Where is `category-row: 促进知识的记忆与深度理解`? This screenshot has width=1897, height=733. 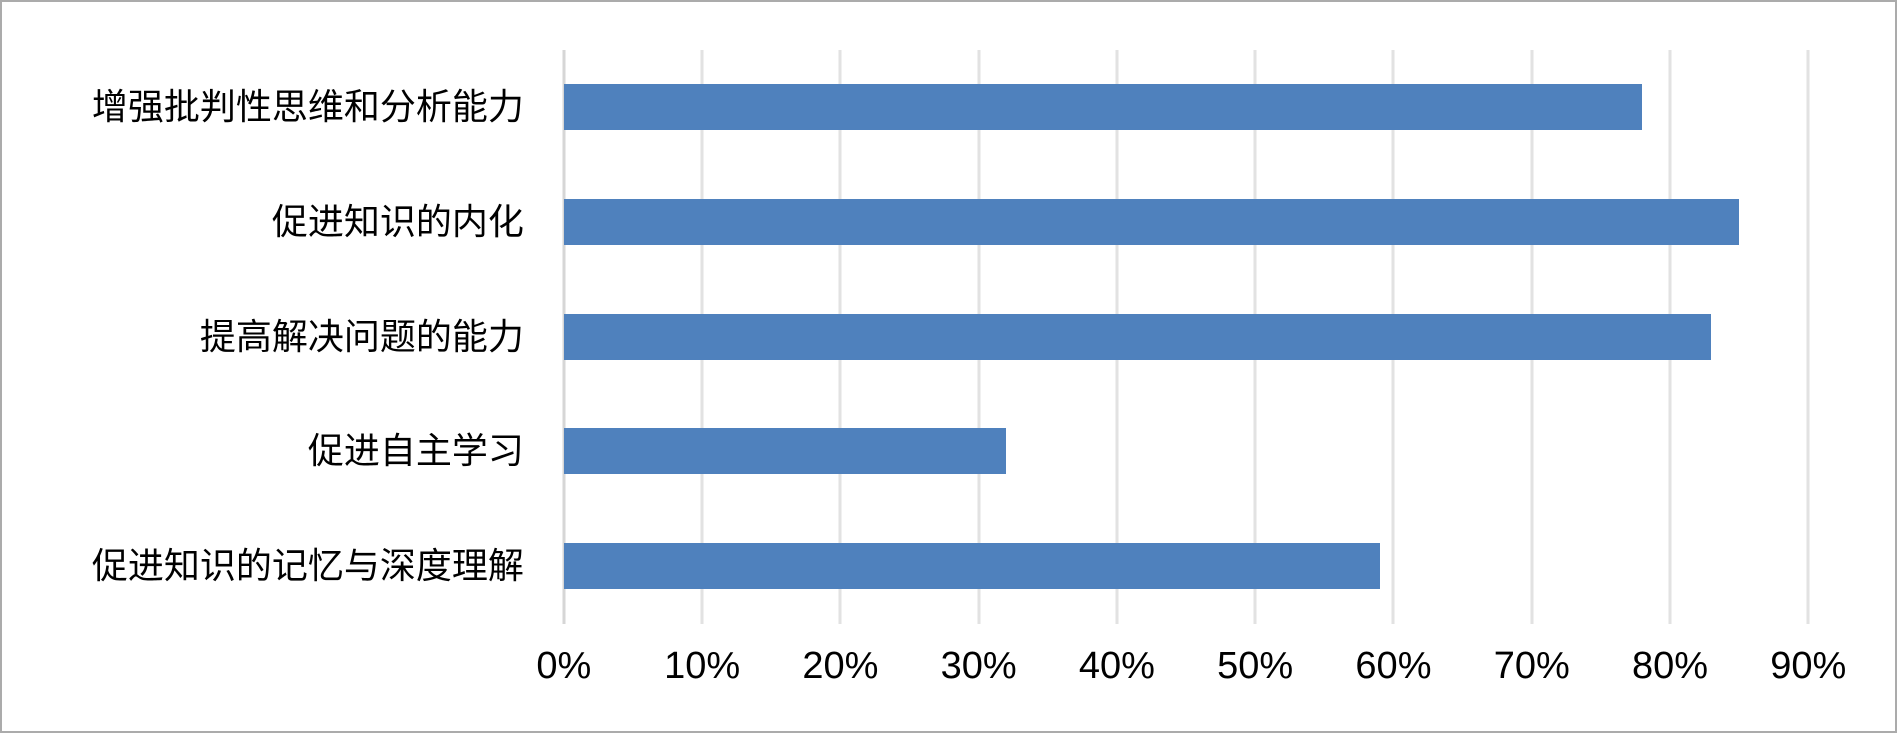 category-row: 促进知识的记忆与深度理解 is located at coordinates (263, 566).